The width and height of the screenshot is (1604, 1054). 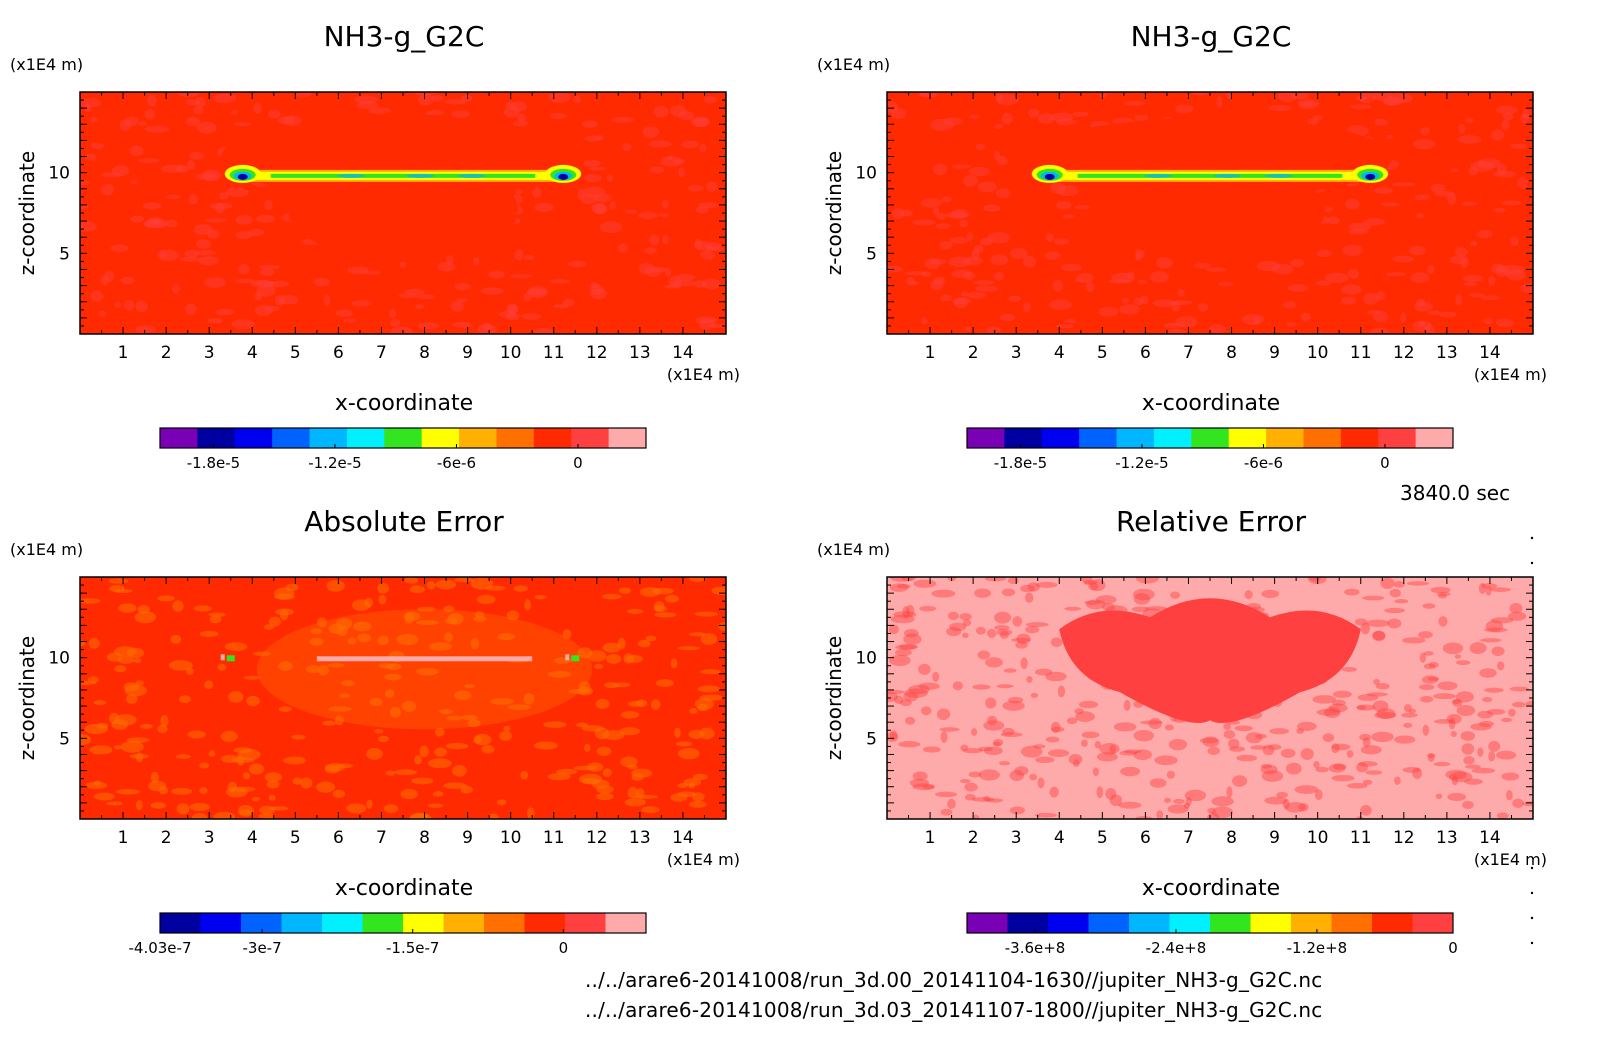 I want to click on x-tick-label: 10, so click(x=511, y=353).